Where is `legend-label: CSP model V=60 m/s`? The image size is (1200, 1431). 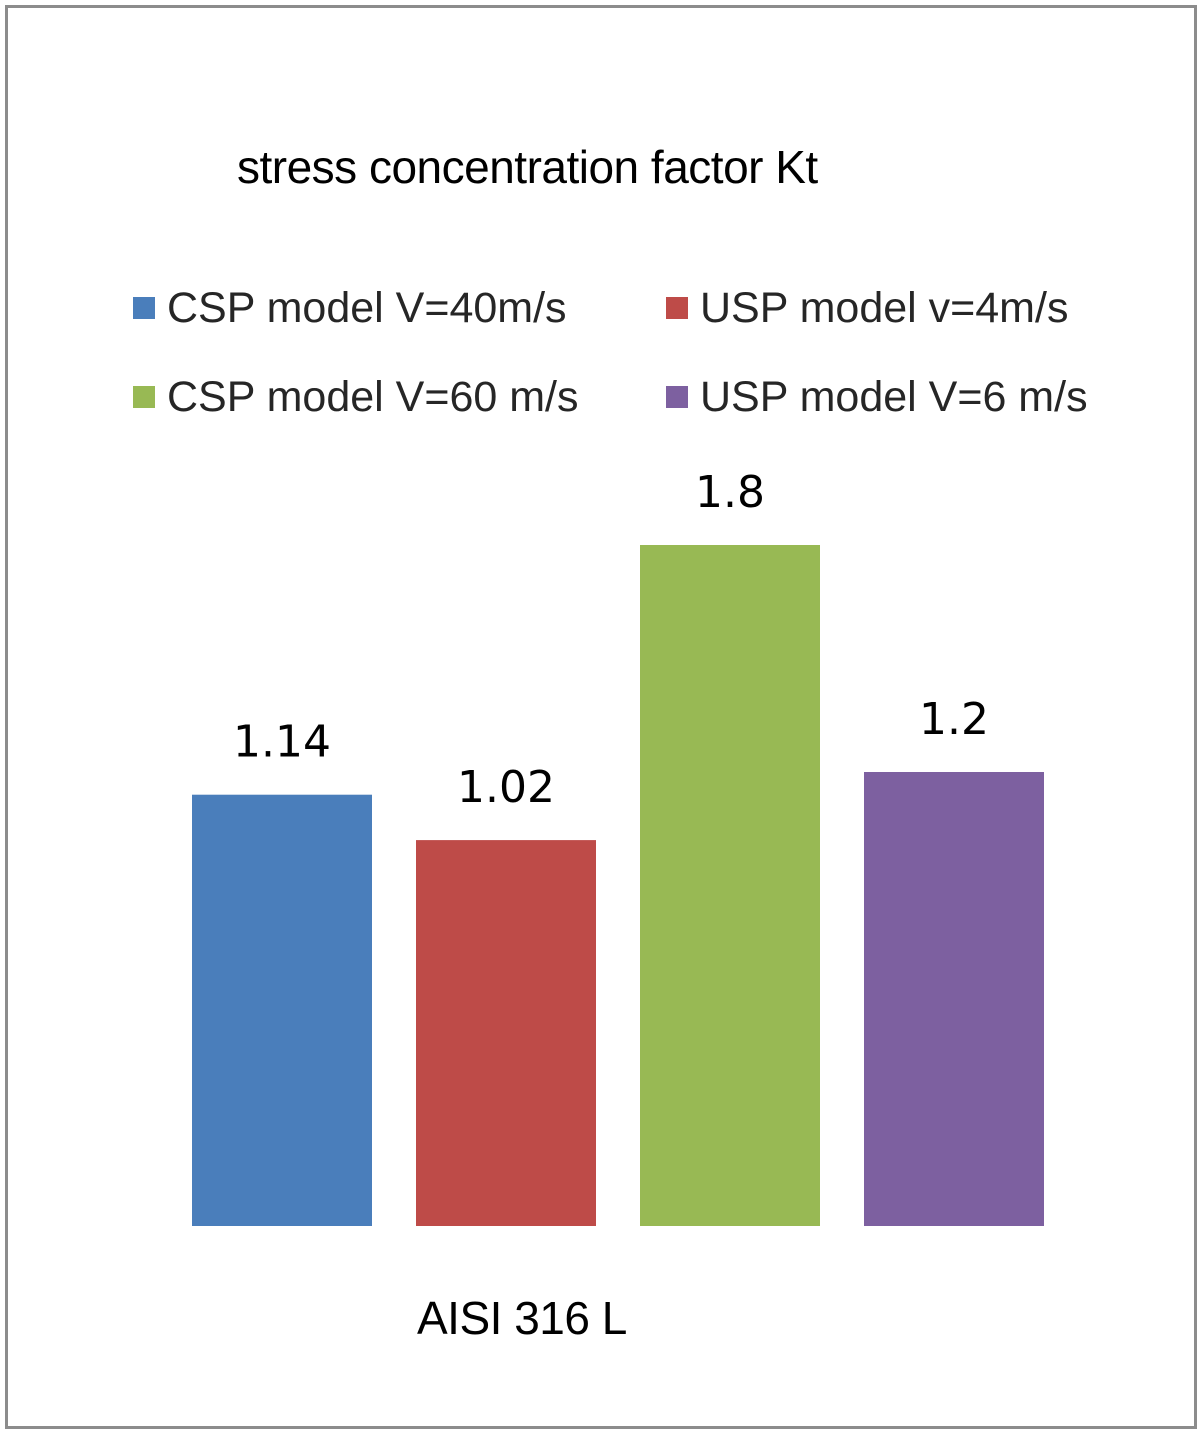
legend-label: CSP model V=60 m/s is located at coordinates (373, 396).